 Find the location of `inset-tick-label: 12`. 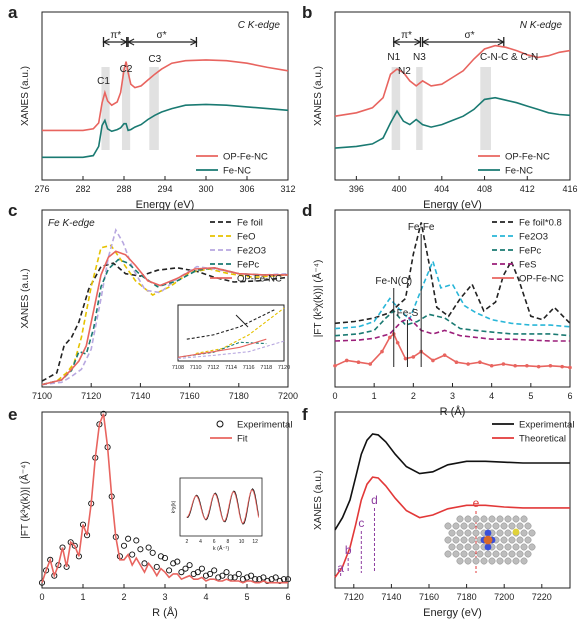

inset-tick-label: 12 is located at coordinates (255, 542).